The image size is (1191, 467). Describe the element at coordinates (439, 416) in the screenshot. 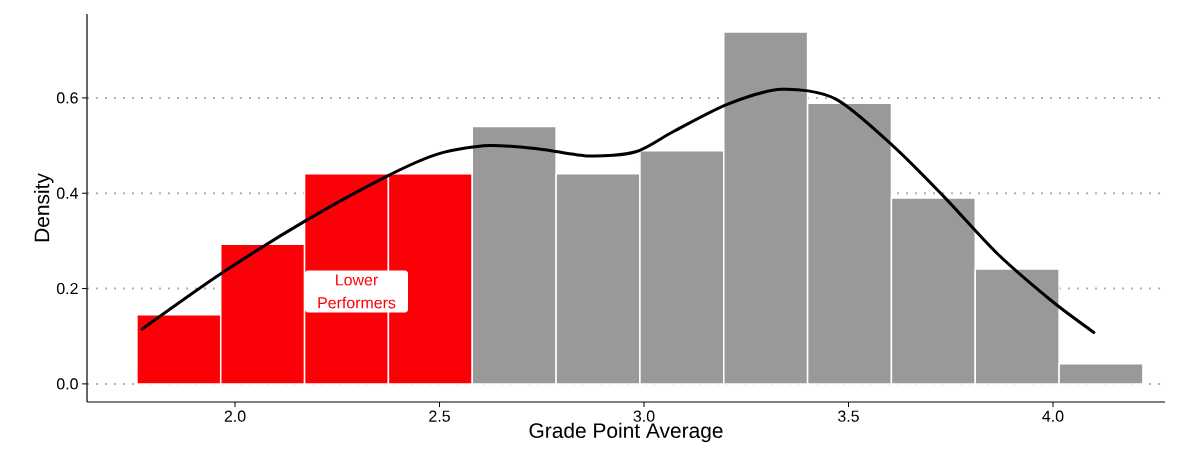

I see `x-tick-label: 2.5` at that location.